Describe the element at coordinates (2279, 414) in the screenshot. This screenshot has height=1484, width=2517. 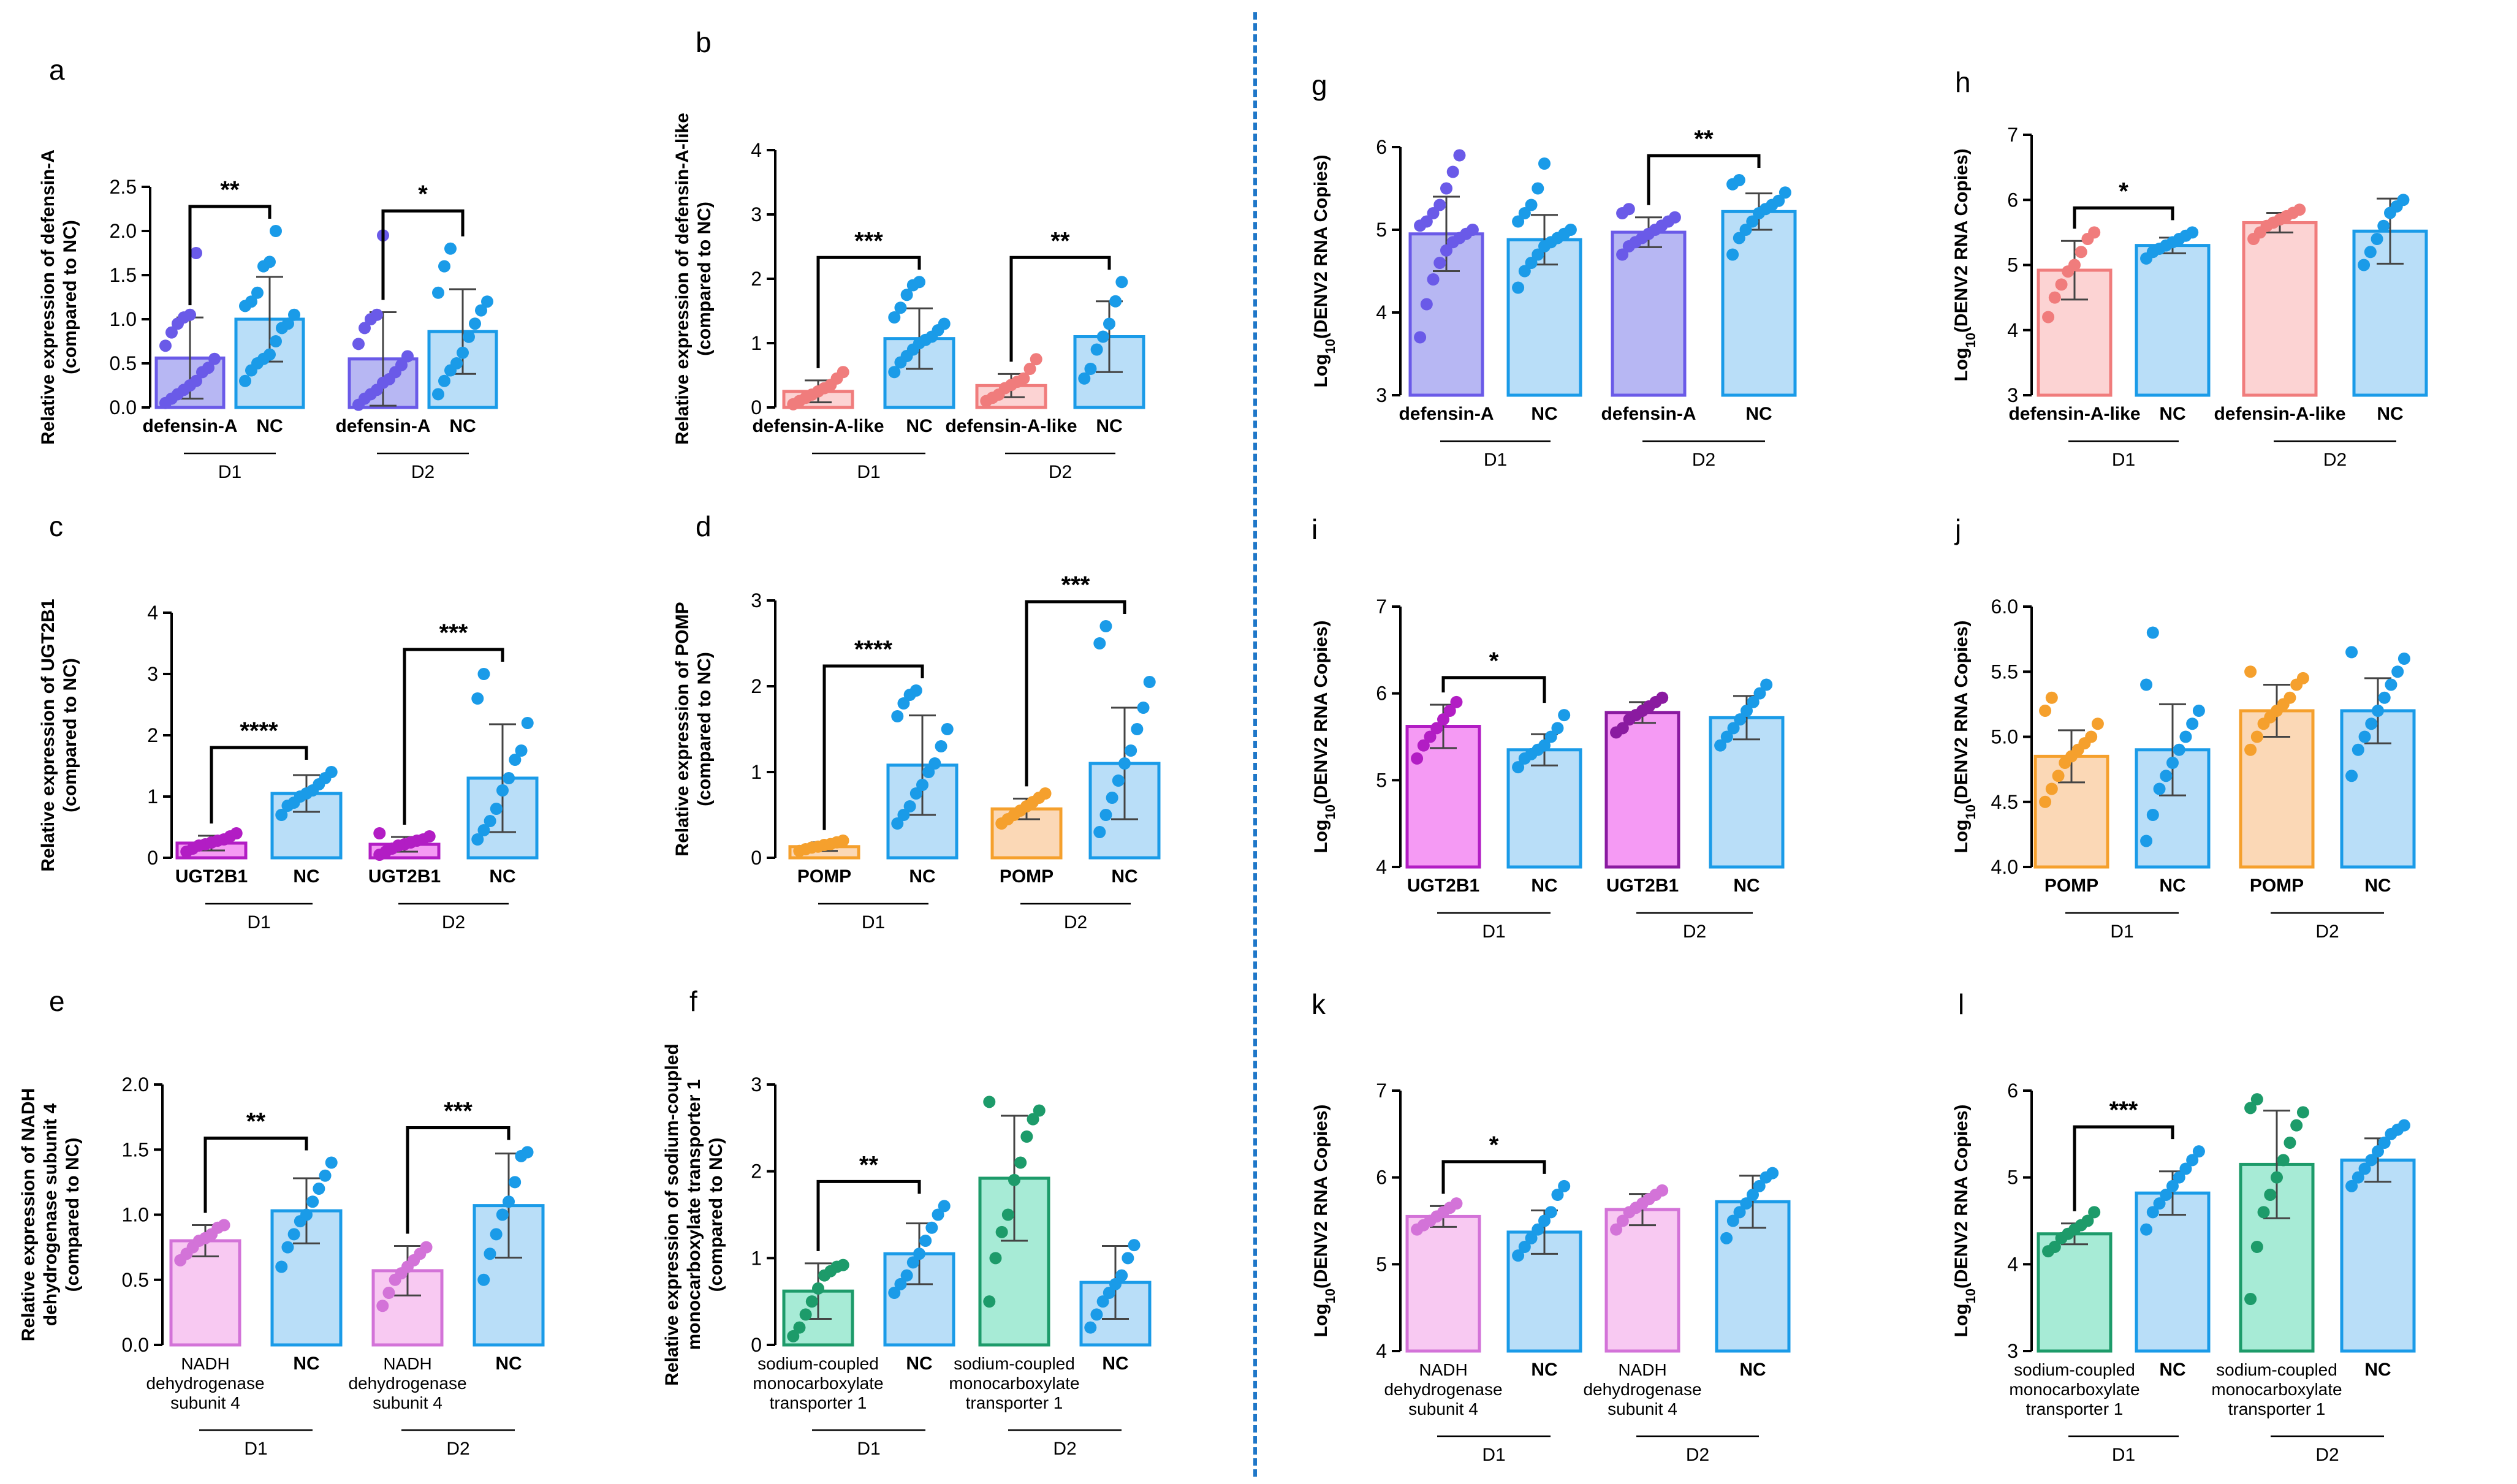
I see `x-category-label: defensin-A-like` at that location.